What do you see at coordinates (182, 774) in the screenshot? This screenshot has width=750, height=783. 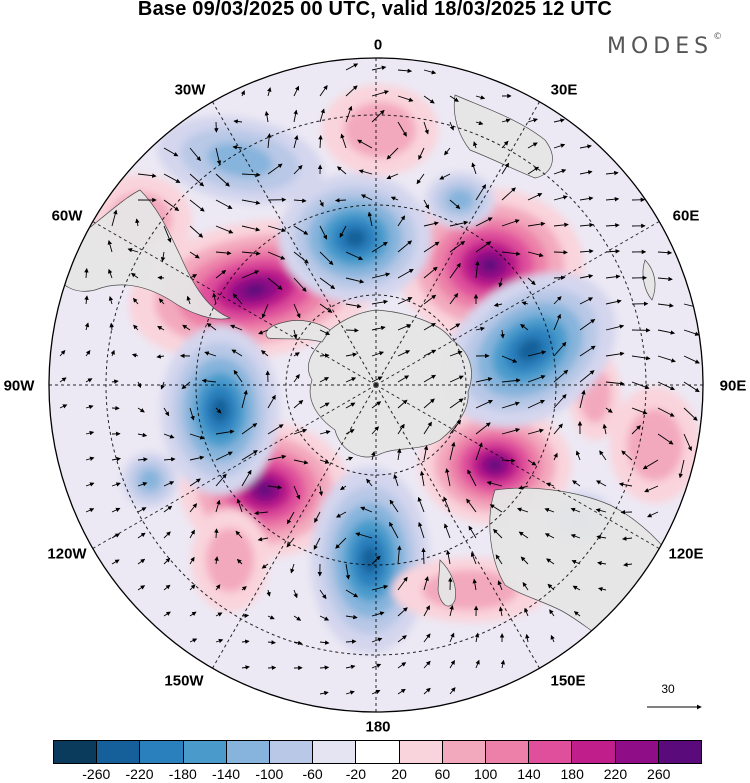 I see `colorbar-tick: -180` at bounding box center [182, 774].